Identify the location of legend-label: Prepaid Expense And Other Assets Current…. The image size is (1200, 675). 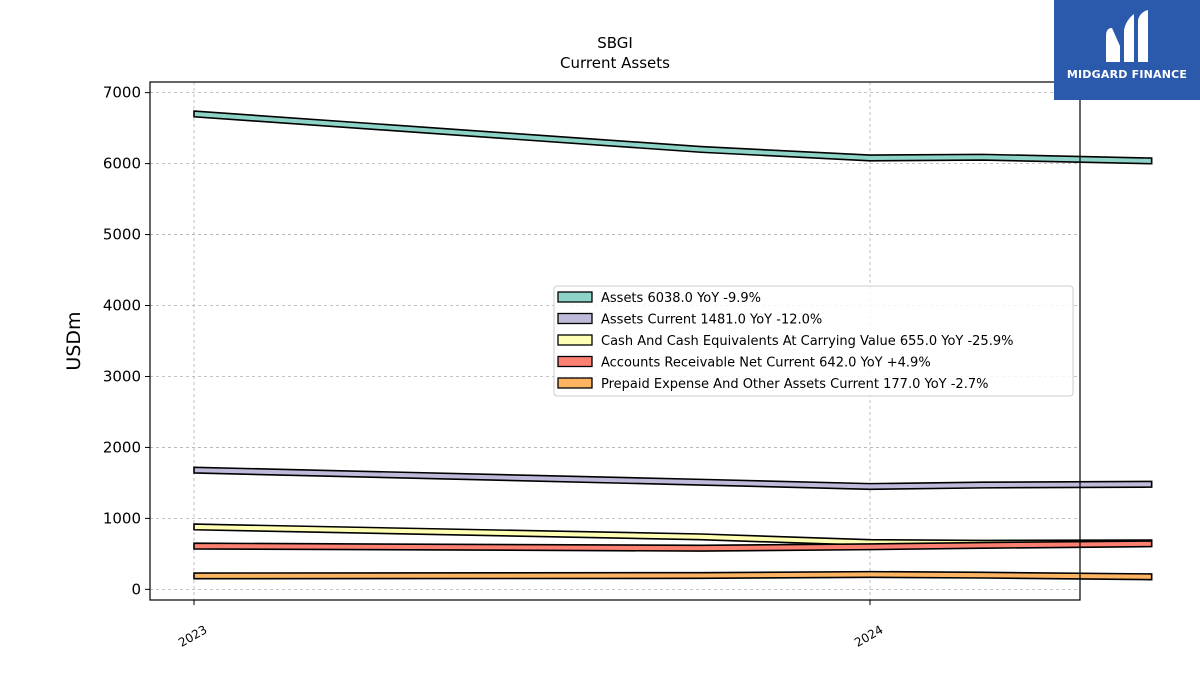
(794, 384).